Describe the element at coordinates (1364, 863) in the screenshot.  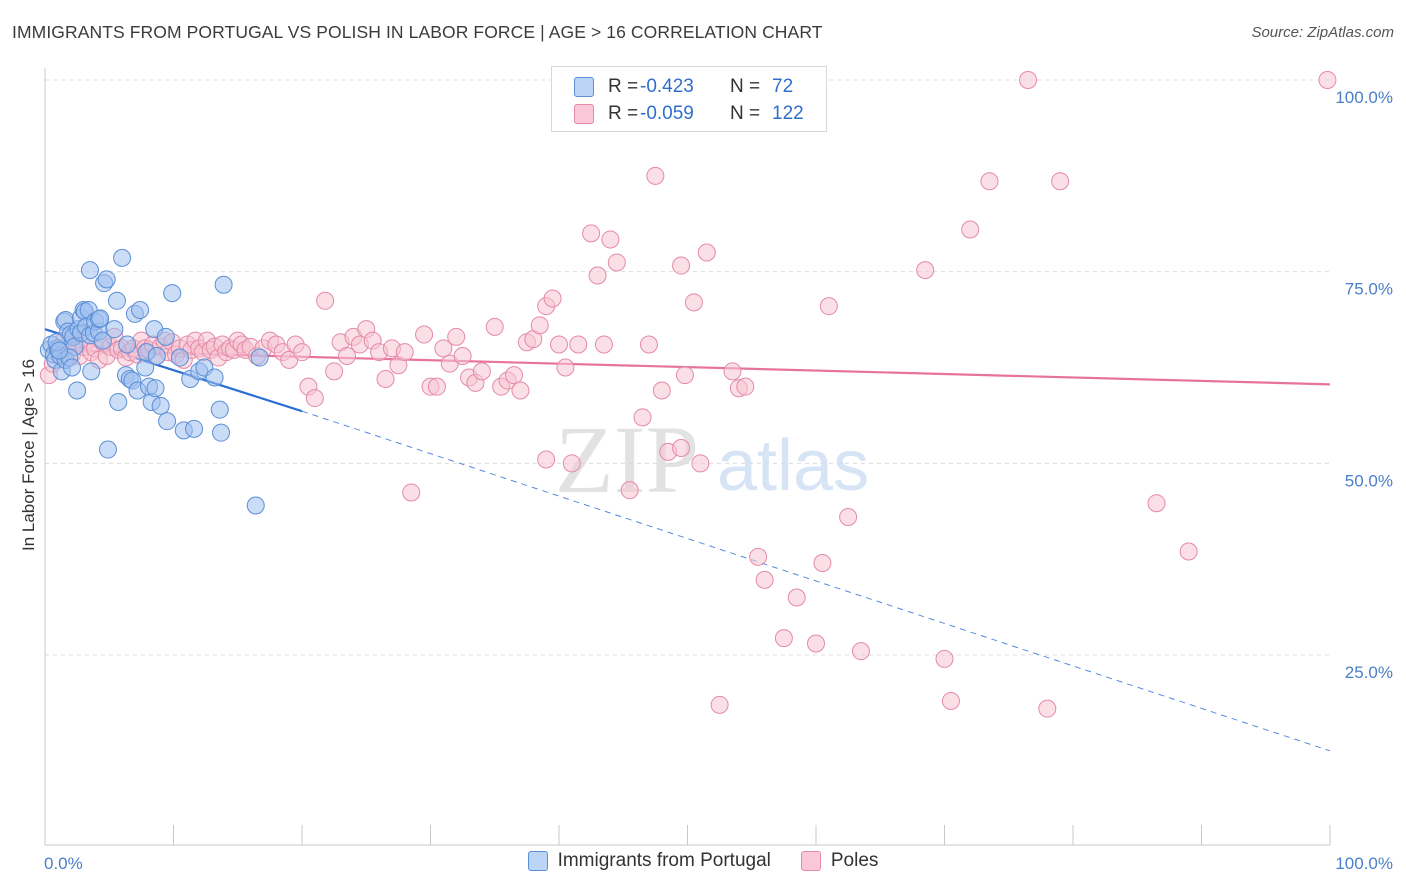
I see `x-tick-label-max: 100.0%` at that location.